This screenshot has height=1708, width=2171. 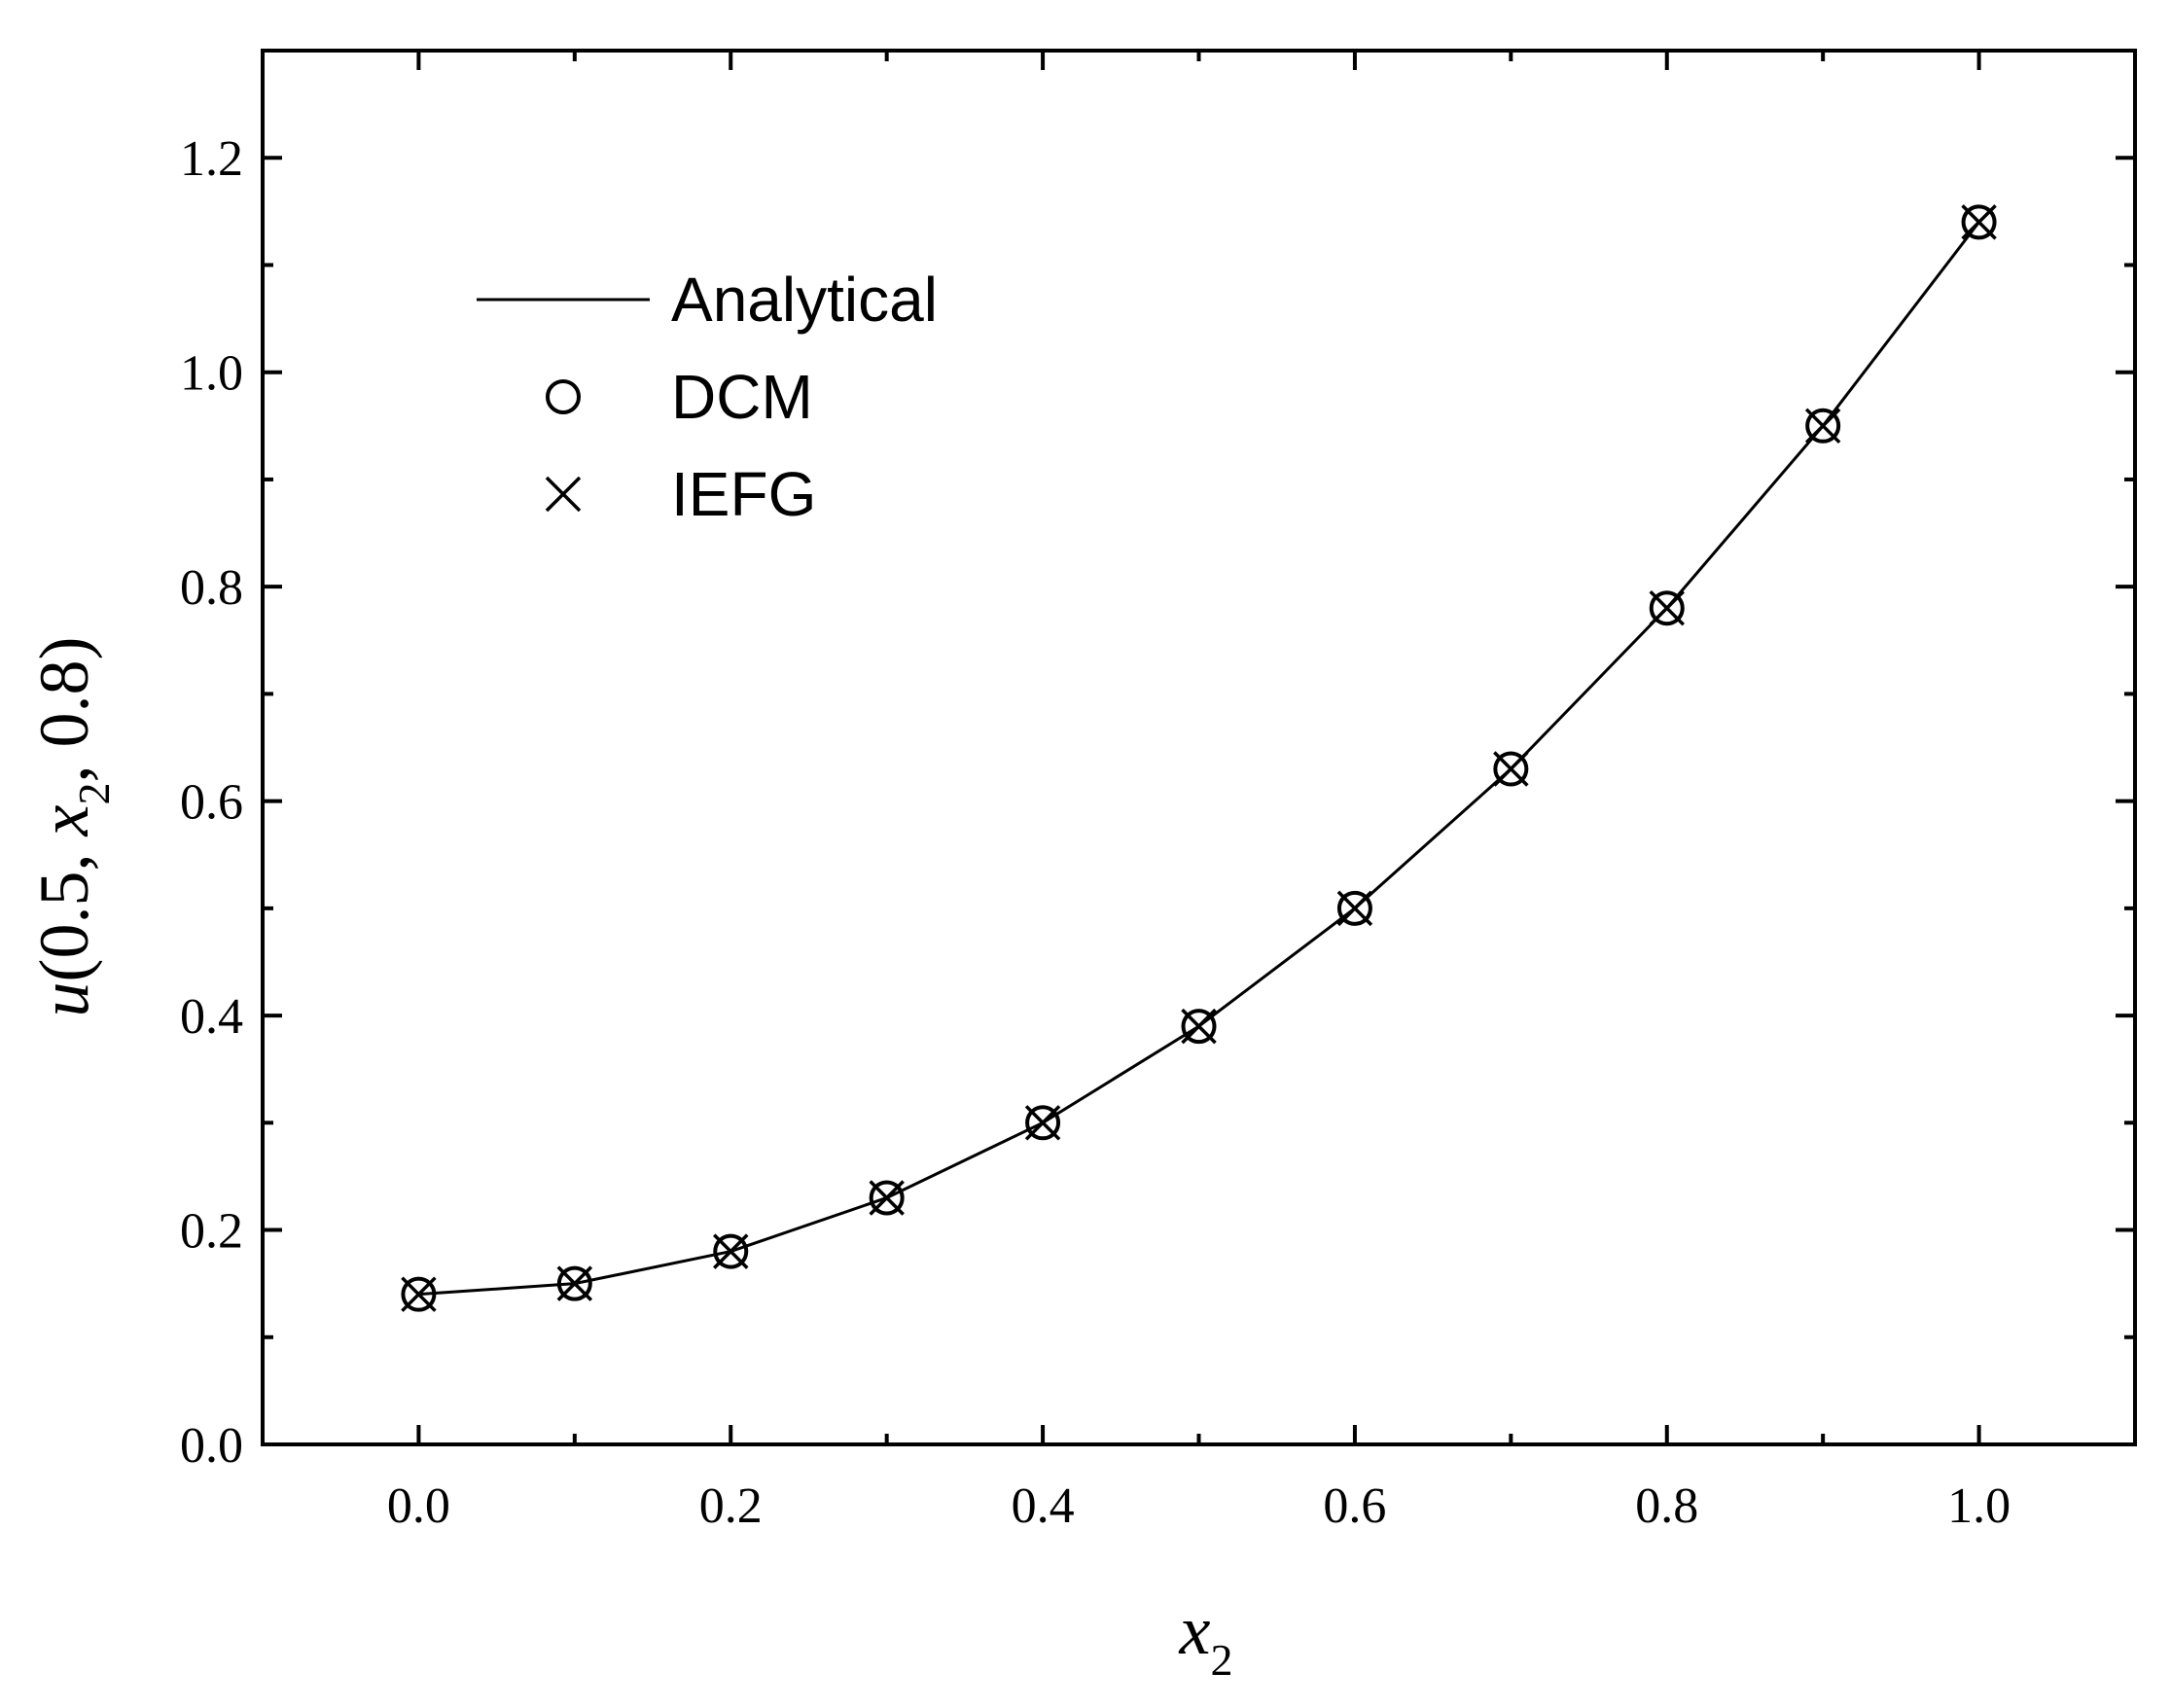 I want to click on y-tick-label: 0.4, so click(x=211, y=1017).